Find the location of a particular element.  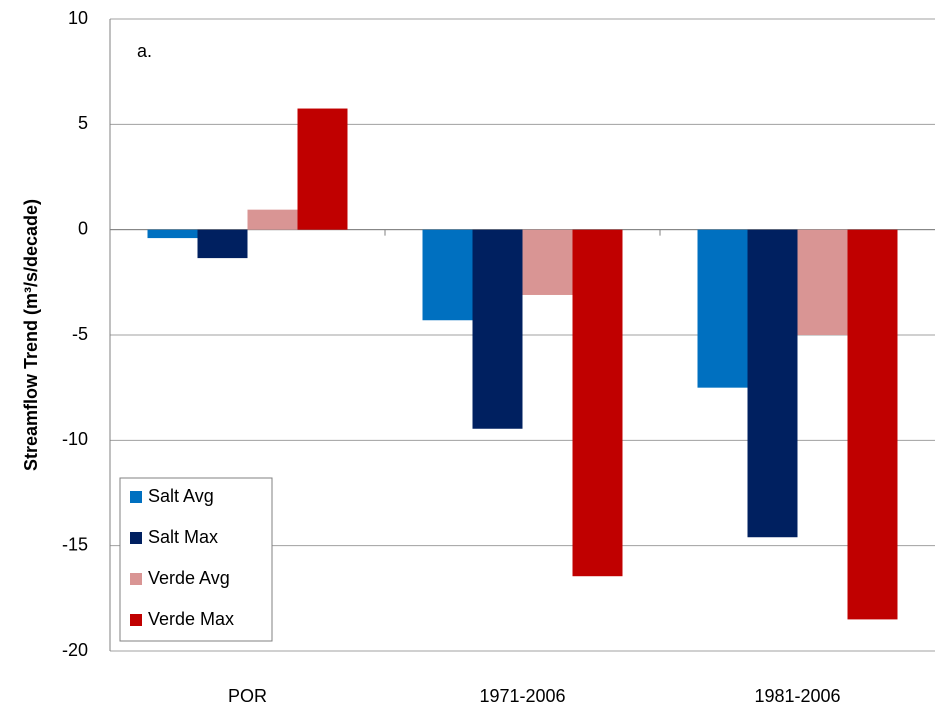

x-tick-label: 1981-2006 is located at coordinates (797, 695).